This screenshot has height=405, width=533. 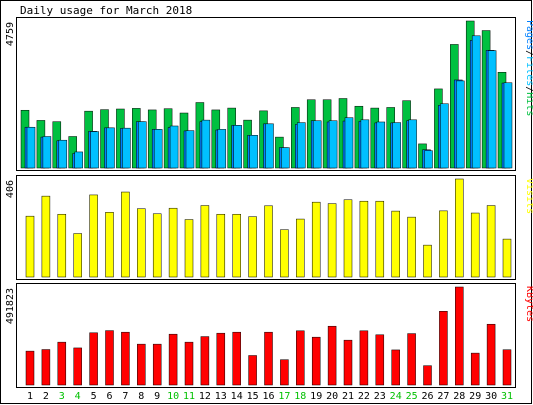 What do you see at coordinates (528, 35) in the screenshot?
I see `legend-entry: Pages` at bounding box center [528, 35].